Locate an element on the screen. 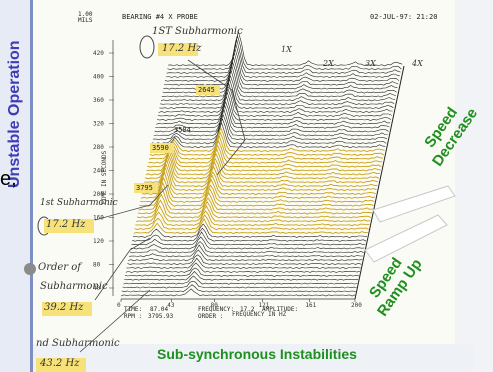 The width and height of the screenshot is (493, 372). order-marker-label: 4X is located at coordinates (417, 63).